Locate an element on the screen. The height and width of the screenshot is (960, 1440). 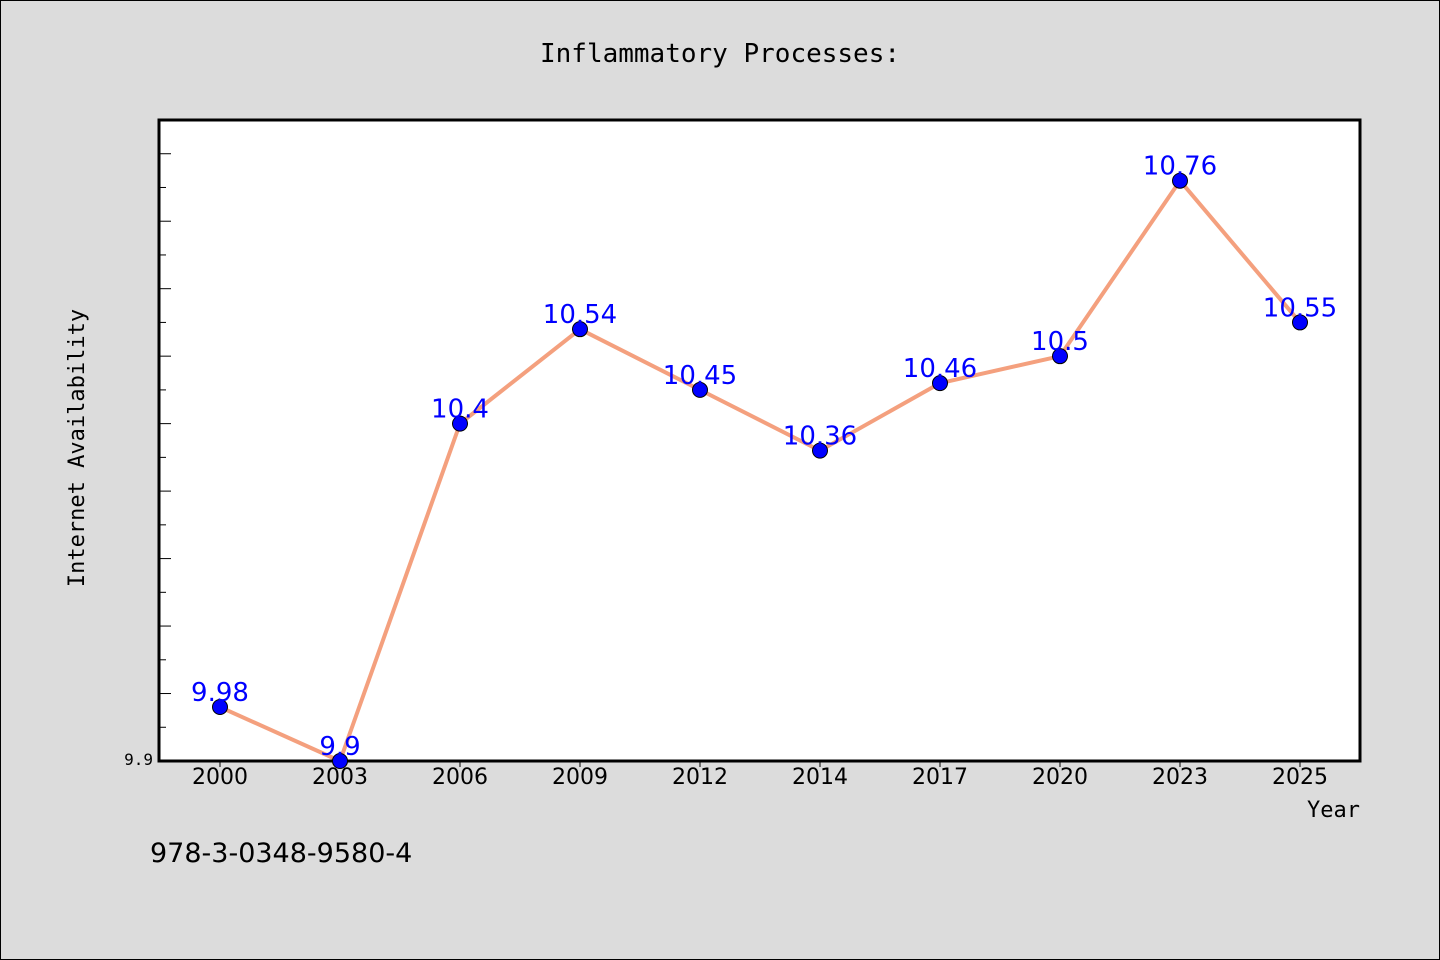
data-label: 10.4 is located at coordinates (460, 410).